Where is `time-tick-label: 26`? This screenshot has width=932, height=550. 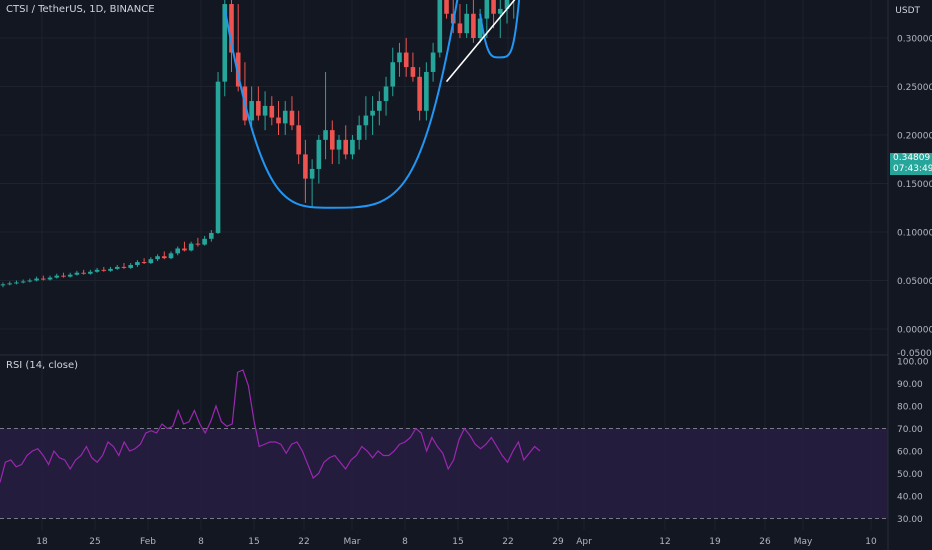
time-tick-label: 26 is located at coordinates (765, 542).